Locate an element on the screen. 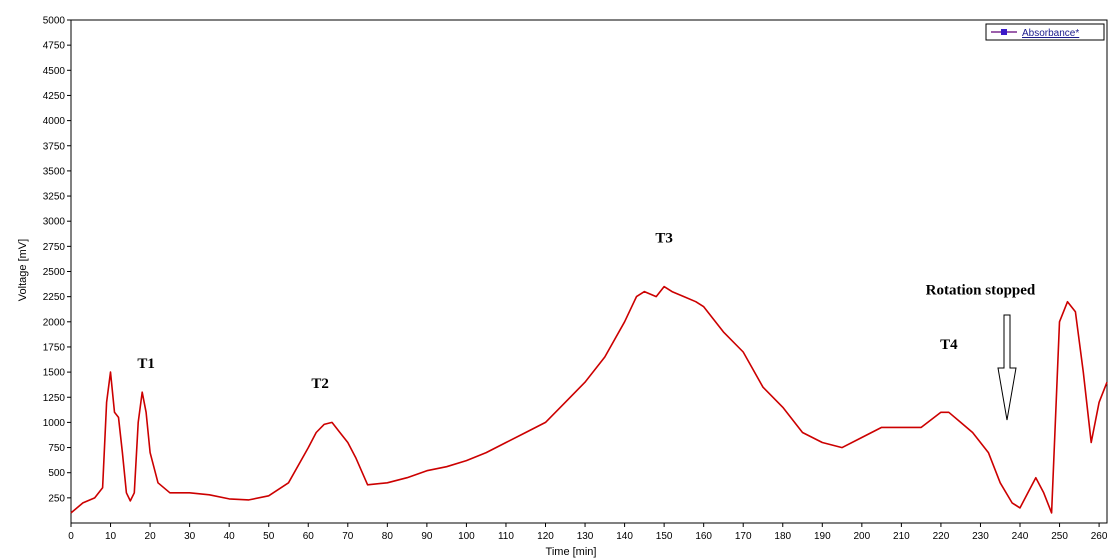 Image resolution: width=1108 pixels, height=559 pixels. legend-box is located at coordinates (1045, 32).